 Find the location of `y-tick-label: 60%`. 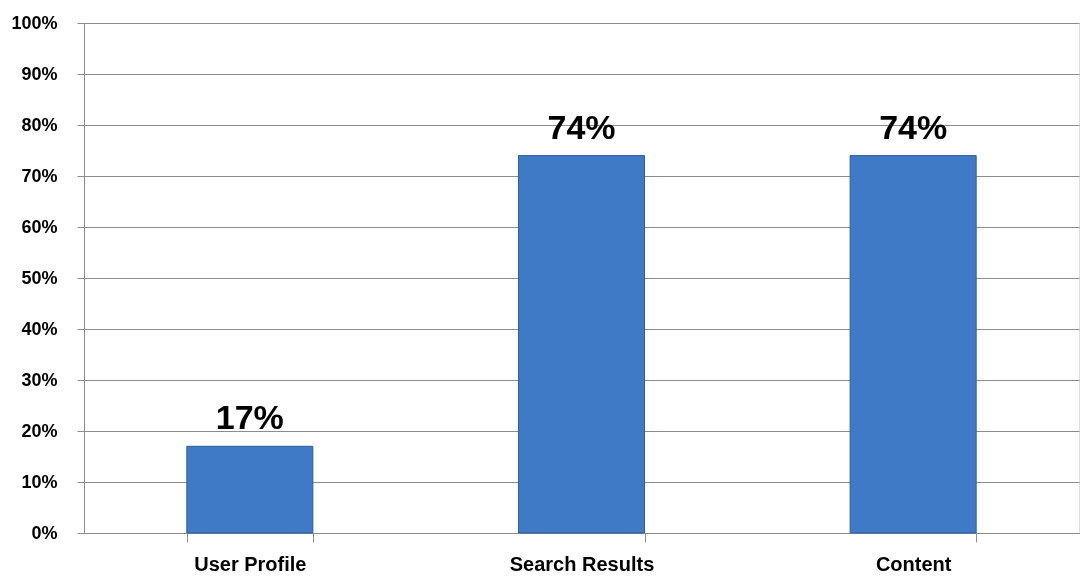

y-tick-label: 60% is located at coordinates (39, 226).